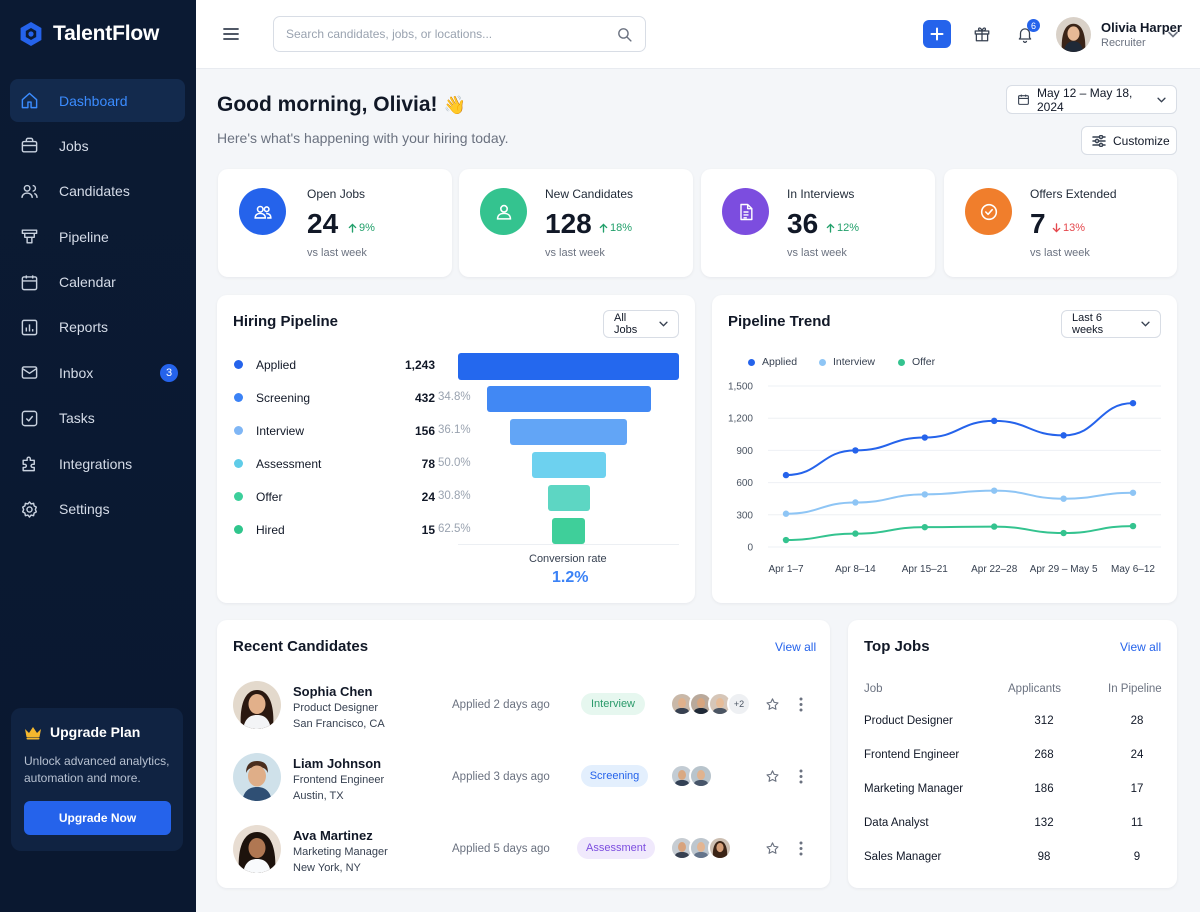  What do you see at coordinates (908, 721) in the screenshot?
I see `job-title: Product Designer` at bounding box center [908, 721].